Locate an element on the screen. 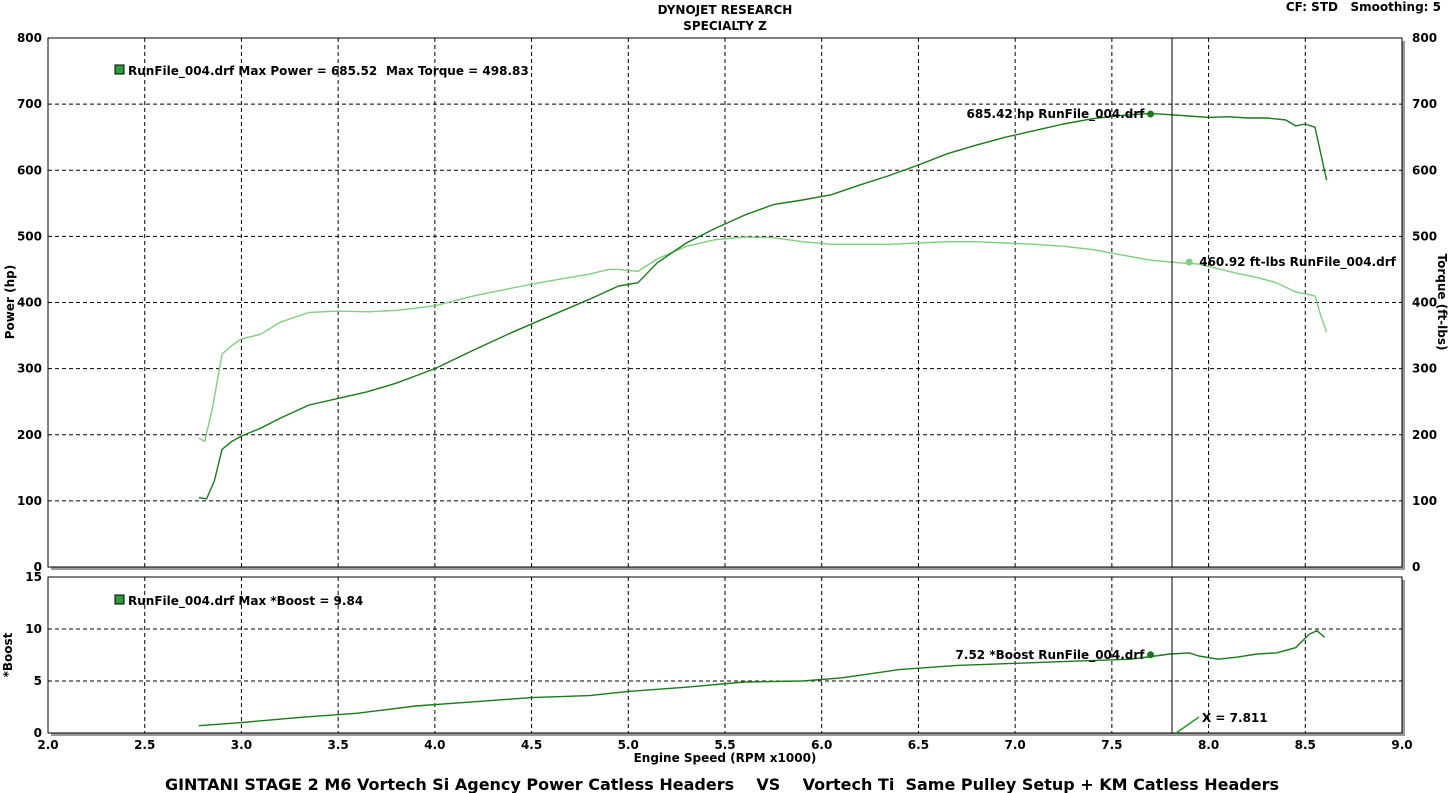 This screenshot has height=793, width=1451. y-right-tick-label: 100 is located at coordinates (1424, 501).